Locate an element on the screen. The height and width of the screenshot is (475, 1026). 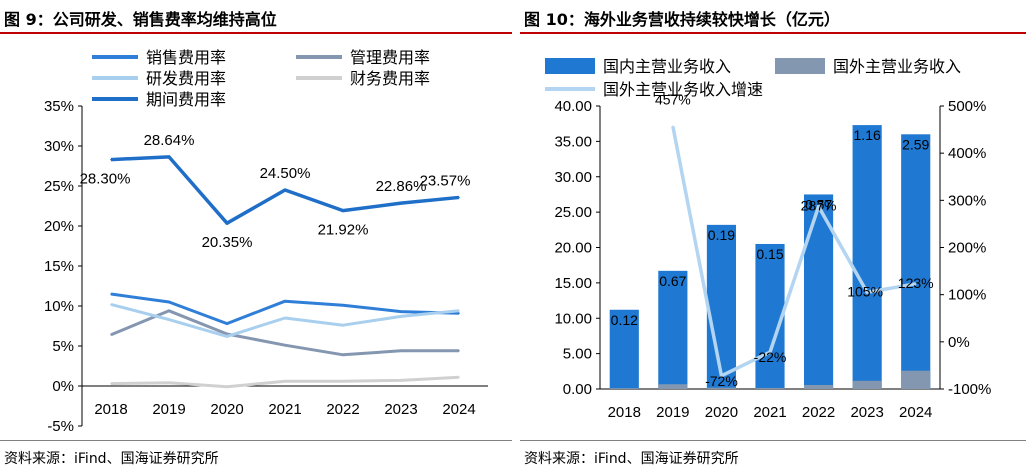
growth-label: 105% is located at coordinates (865, 291).